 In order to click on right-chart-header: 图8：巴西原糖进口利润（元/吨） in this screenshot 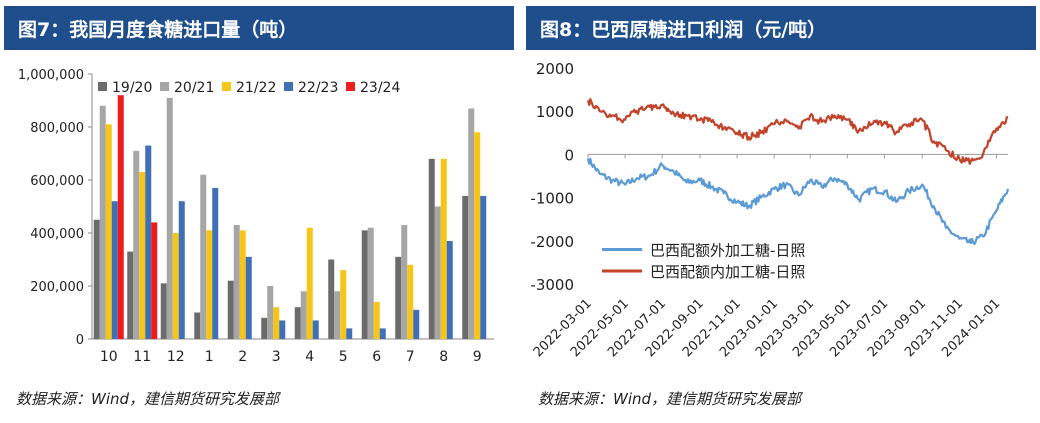, I will do `click(781, 28)`.